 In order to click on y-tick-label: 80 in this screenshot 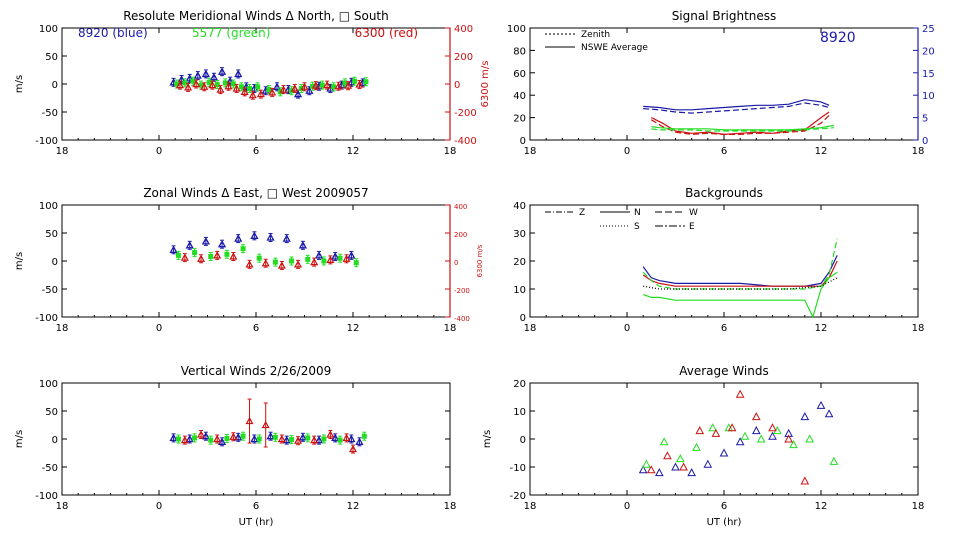, I will do `click(519, 51)`.